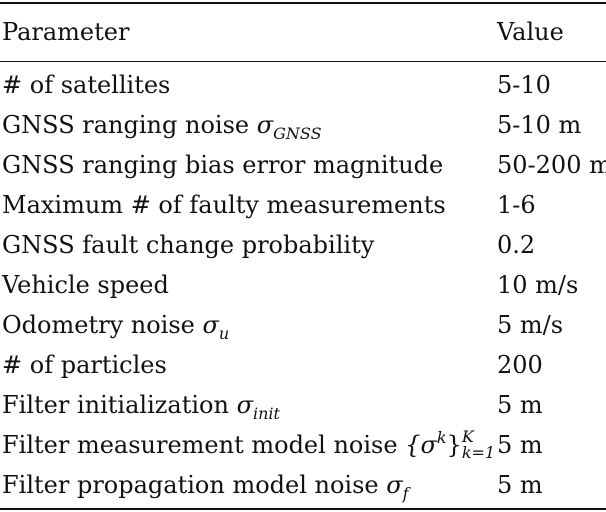  Describe the element at coordinates (303, 365) in the screenshot. I see `table-row: # of particles 200` at that location.